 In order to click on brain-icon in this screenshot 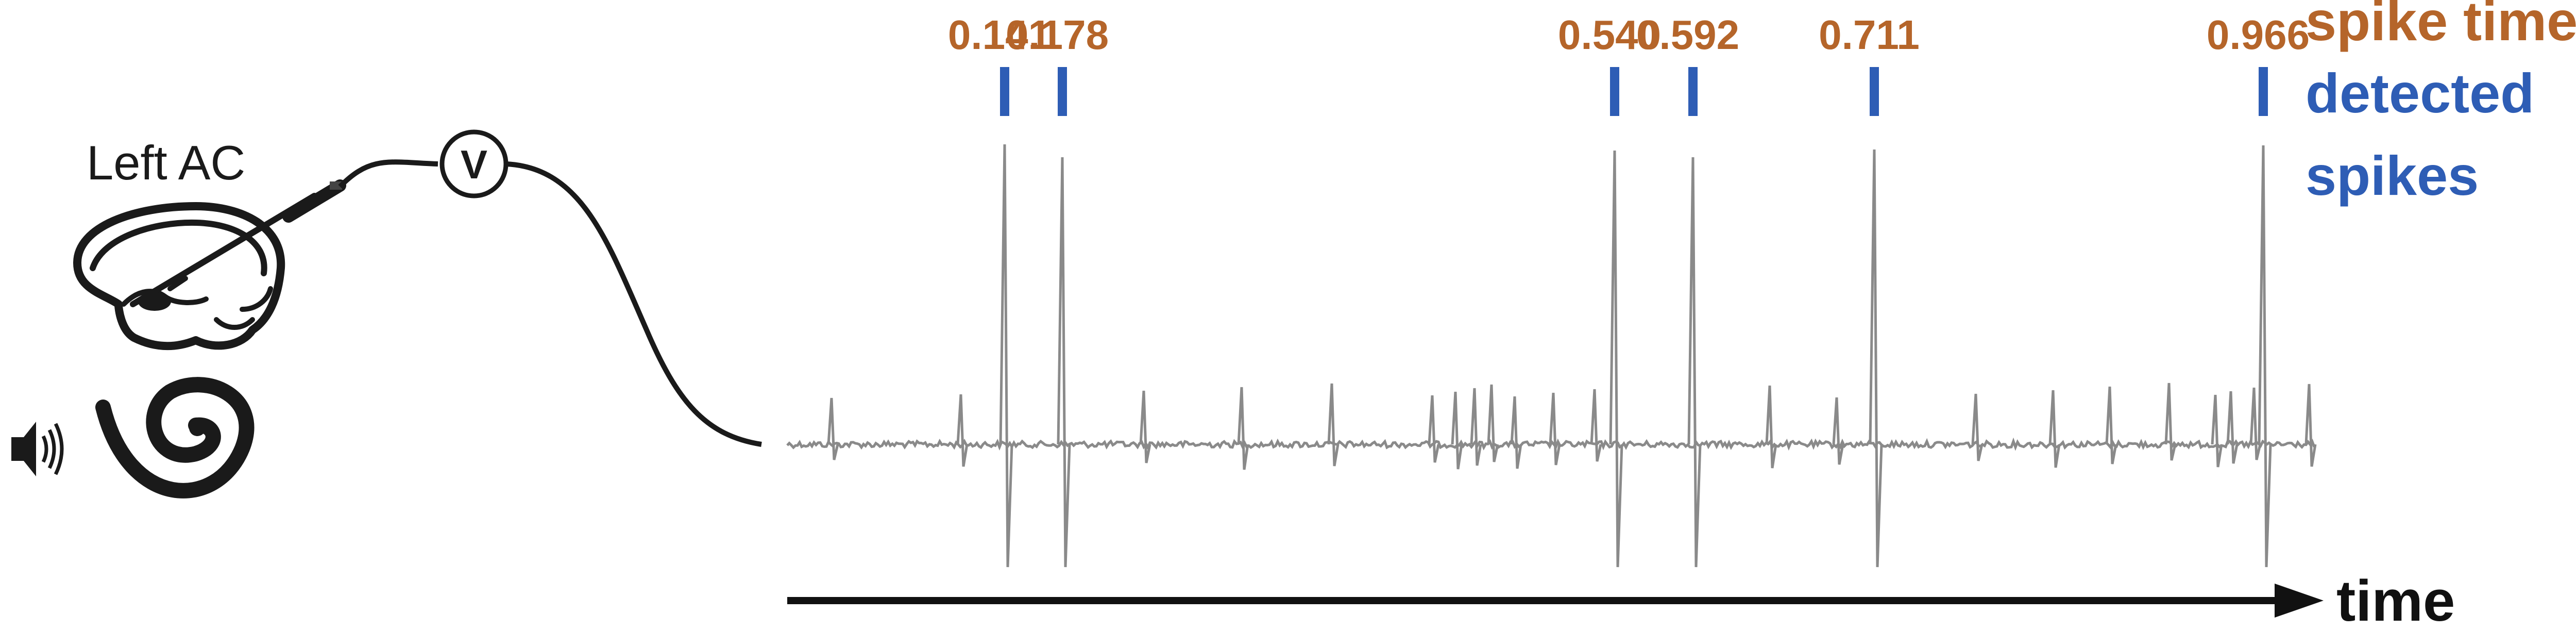, I will do `click(179, 276)`.